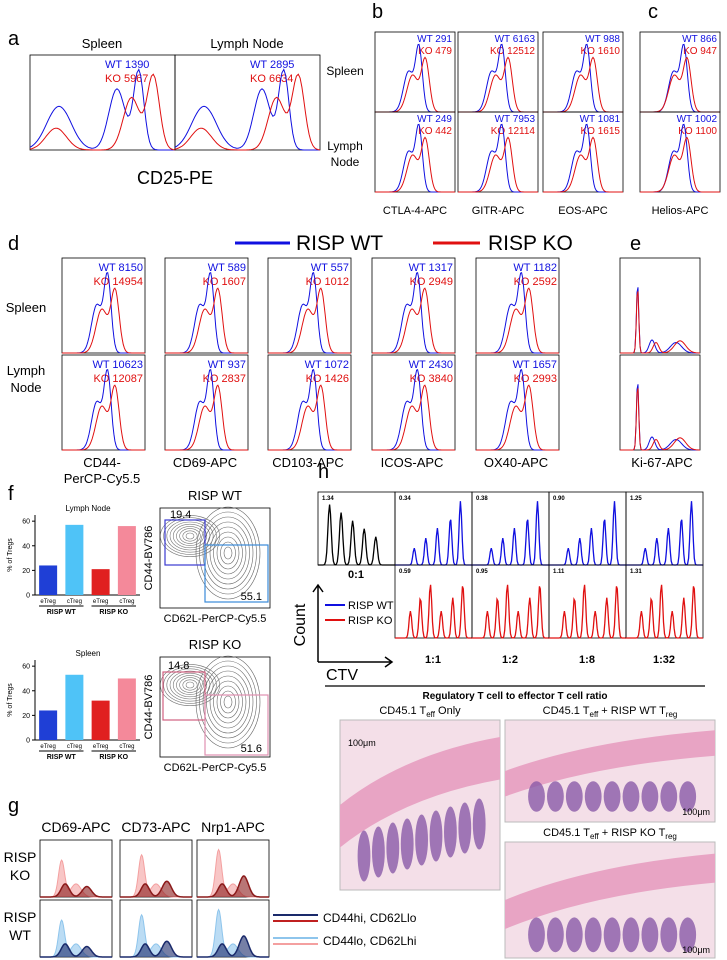  Describe the element at coordinates (699, 39) in the screenshot. I see `stat-wt: WT 866` at that location.